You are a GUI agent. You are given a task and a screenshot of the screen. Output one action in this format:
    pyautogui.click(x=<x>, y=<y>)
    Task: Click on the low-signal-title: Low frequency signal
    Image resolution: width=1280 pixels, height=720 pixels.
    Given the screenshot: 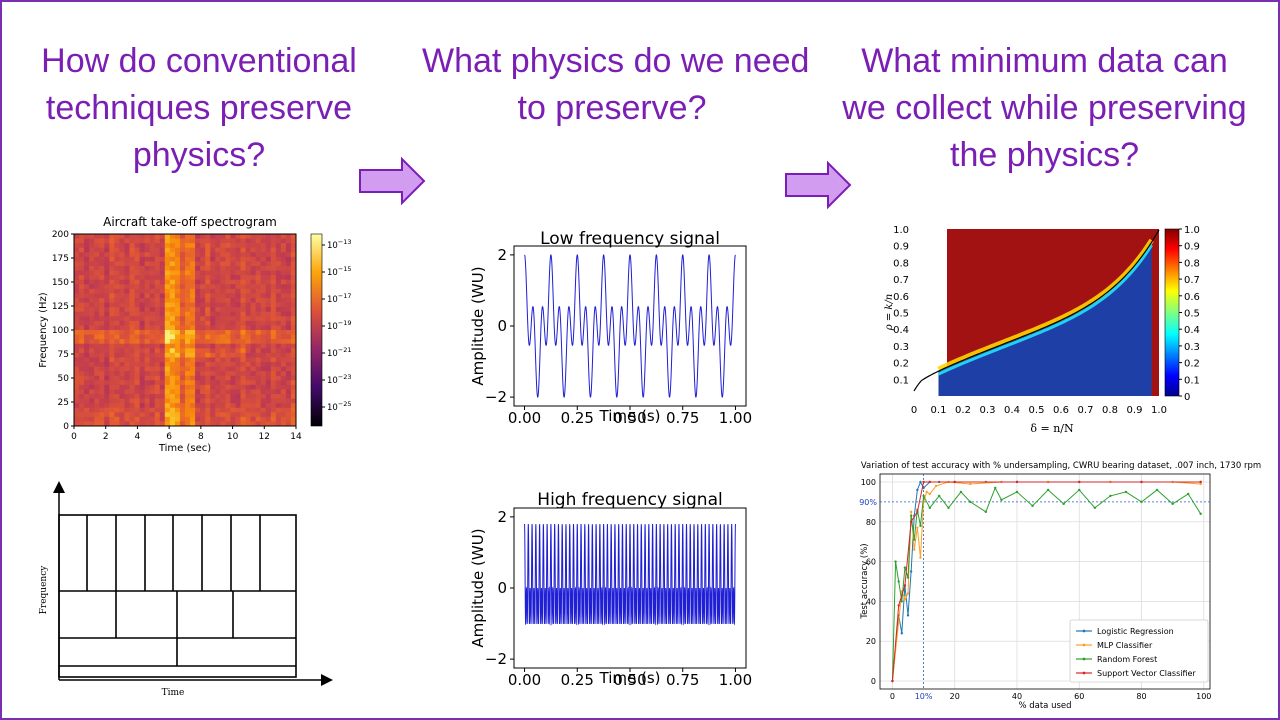 What is the action you would take?
    pyautogui.click(x=630, y=239)
    